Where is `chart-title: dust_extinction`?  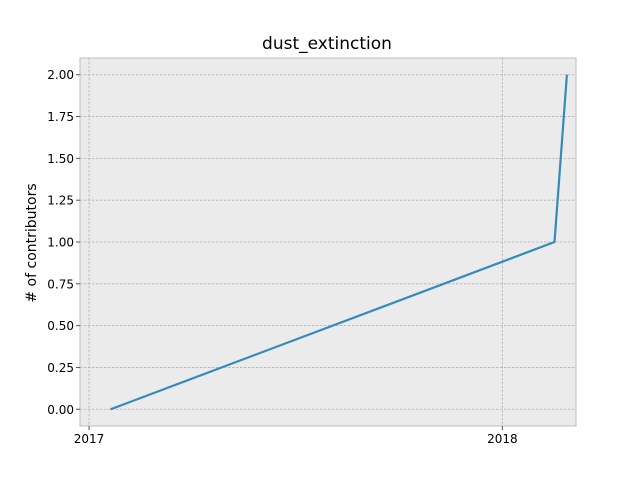 chart-title: dust_extinction is located at coordinates (327, 44).